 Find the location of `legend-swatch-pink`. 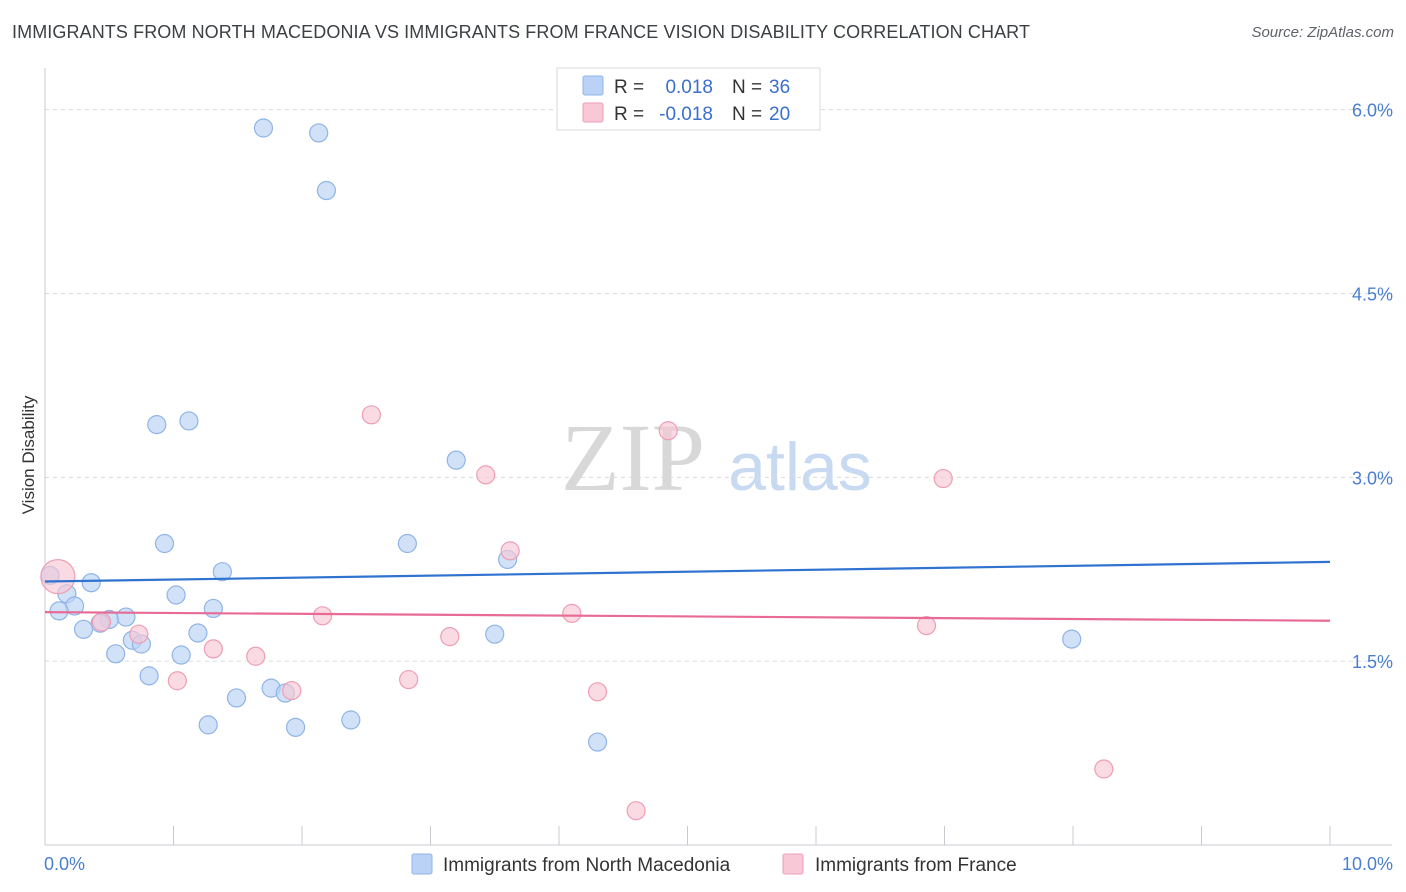

legend-swatch-pink is located at coordinates (593, 112).